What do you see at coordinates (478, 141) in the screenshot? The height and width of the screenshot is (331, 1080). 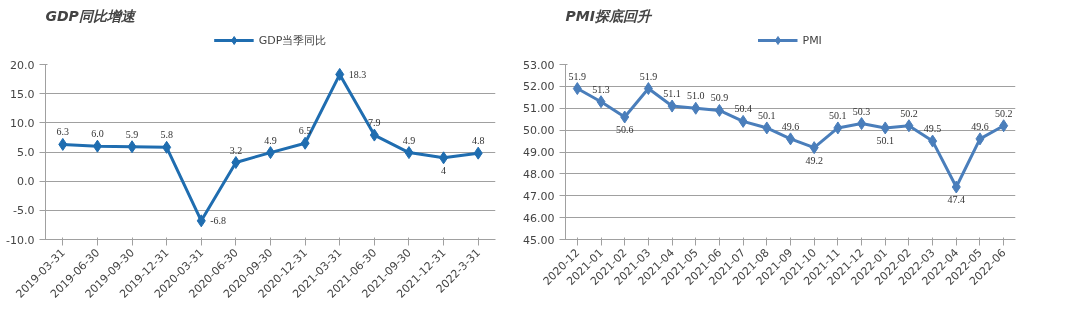 I see `data-label: 4.8` at bounding box center [478, 141].